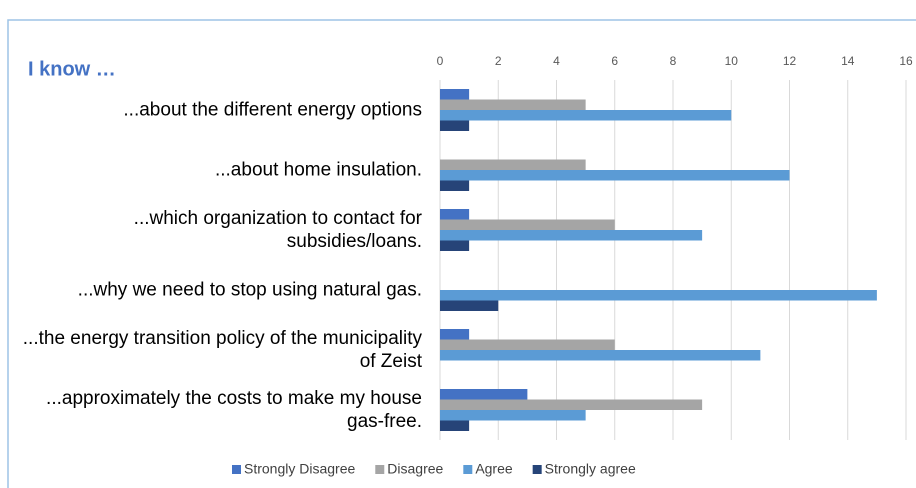 The height and width of the screenshot is (488, 916). I want to click on x-tick-label: 14, so click(848, 61).